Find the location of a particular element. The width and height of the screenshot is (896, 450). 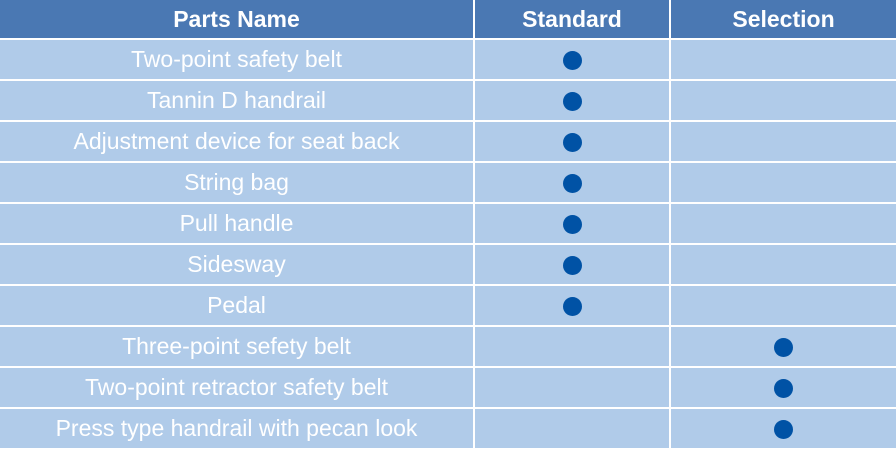

table-row: Two-point safety belt is located at coordinates (448, 60).